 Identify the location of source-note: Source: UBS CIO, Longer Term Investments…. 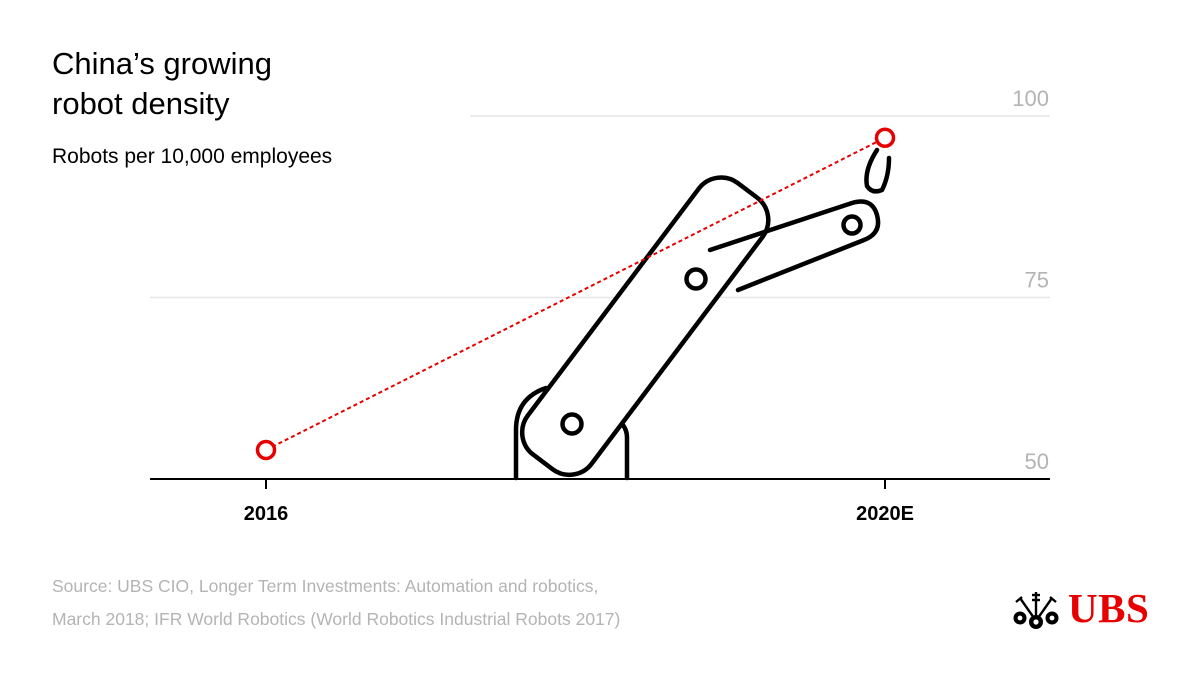
(336, 603).